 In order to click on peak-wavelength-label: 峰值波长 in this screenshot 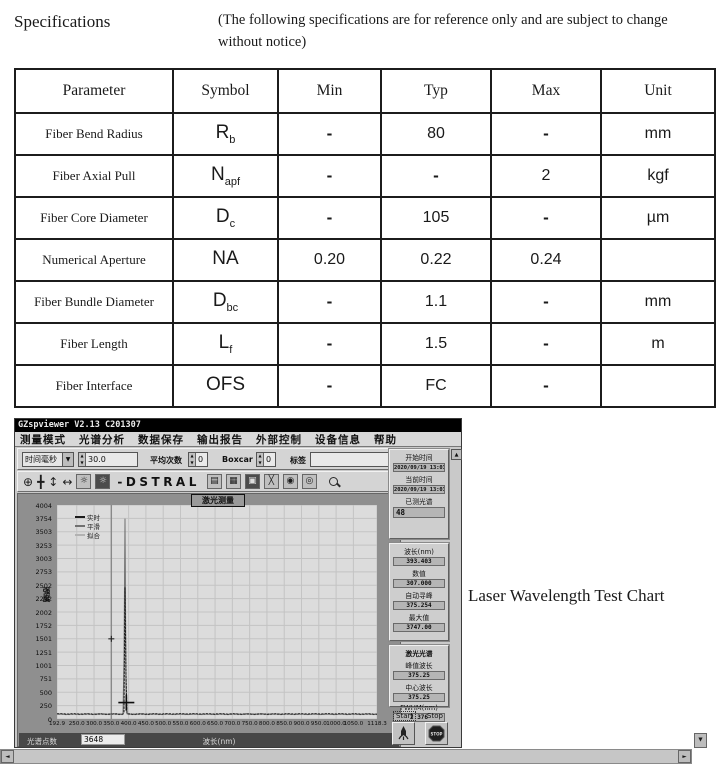, I will do `click(419, 666)`.